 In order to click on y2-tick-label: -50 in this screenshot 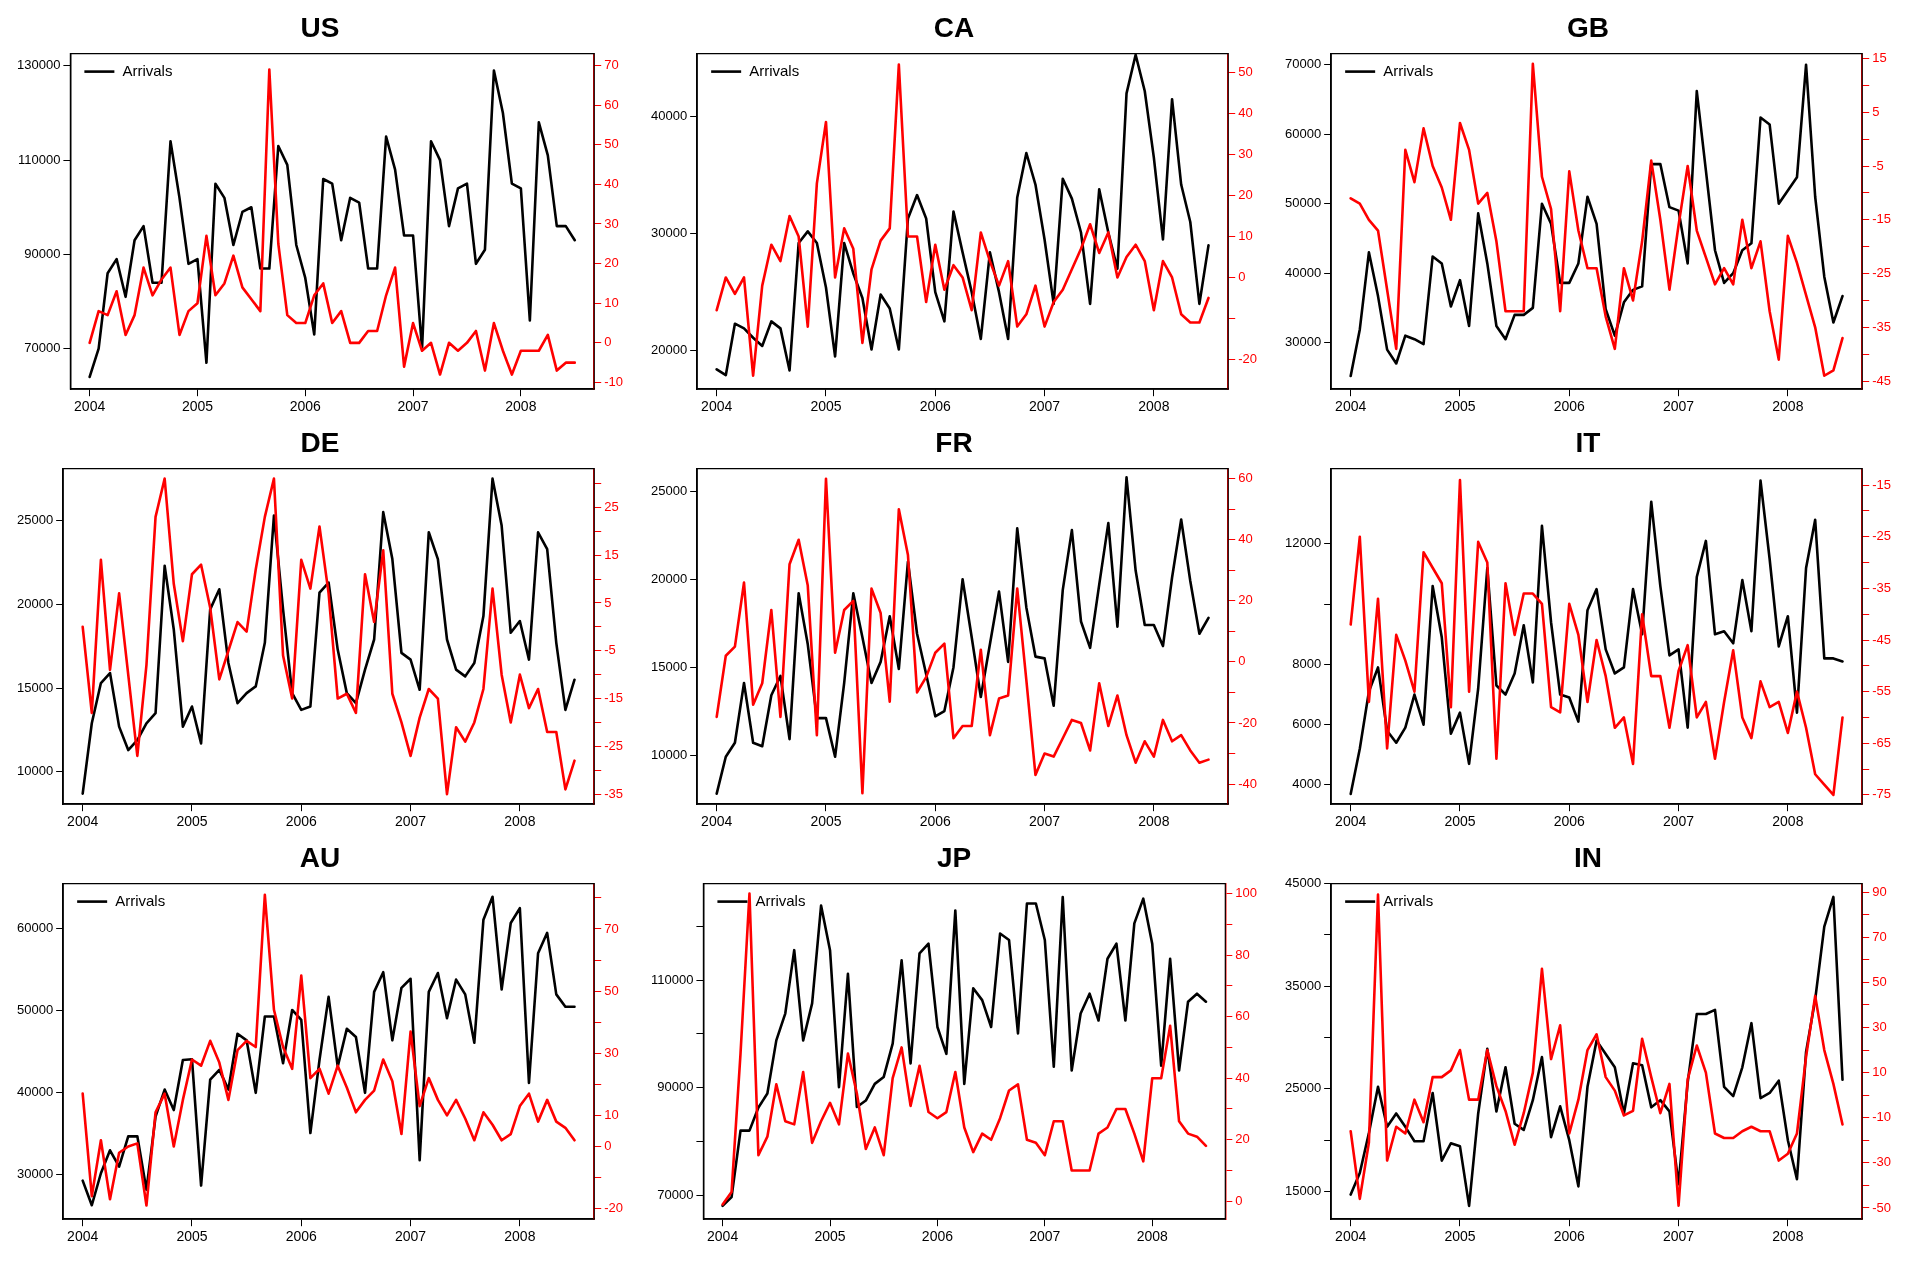, I will do `click(1882, 1207)`.